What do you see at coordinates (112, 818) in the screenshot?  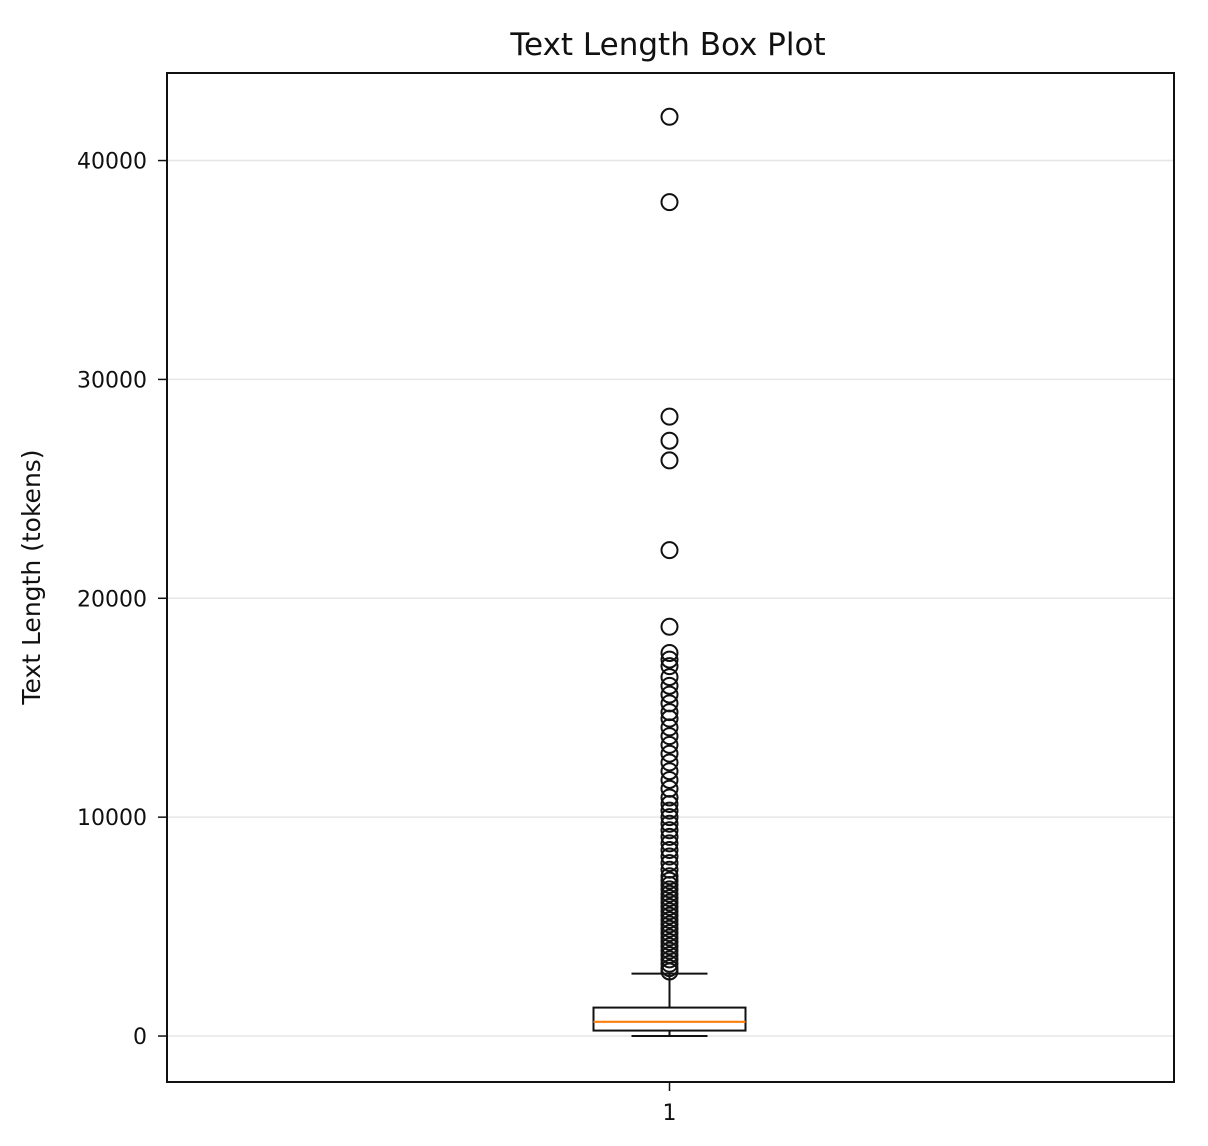 I see `y-tick-label: 10000` at bounding box center [112, 818].